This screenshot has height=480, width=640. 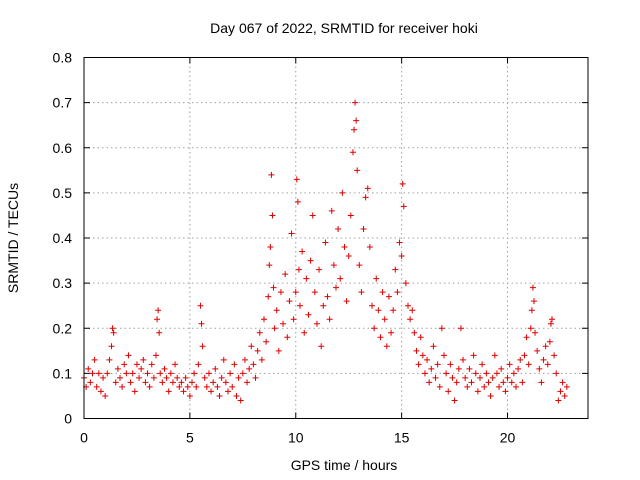 What do you see at coordinates (84, 438) in the screenshot?
I see `x-tick-label: 0` at bounding box center [84, 438].